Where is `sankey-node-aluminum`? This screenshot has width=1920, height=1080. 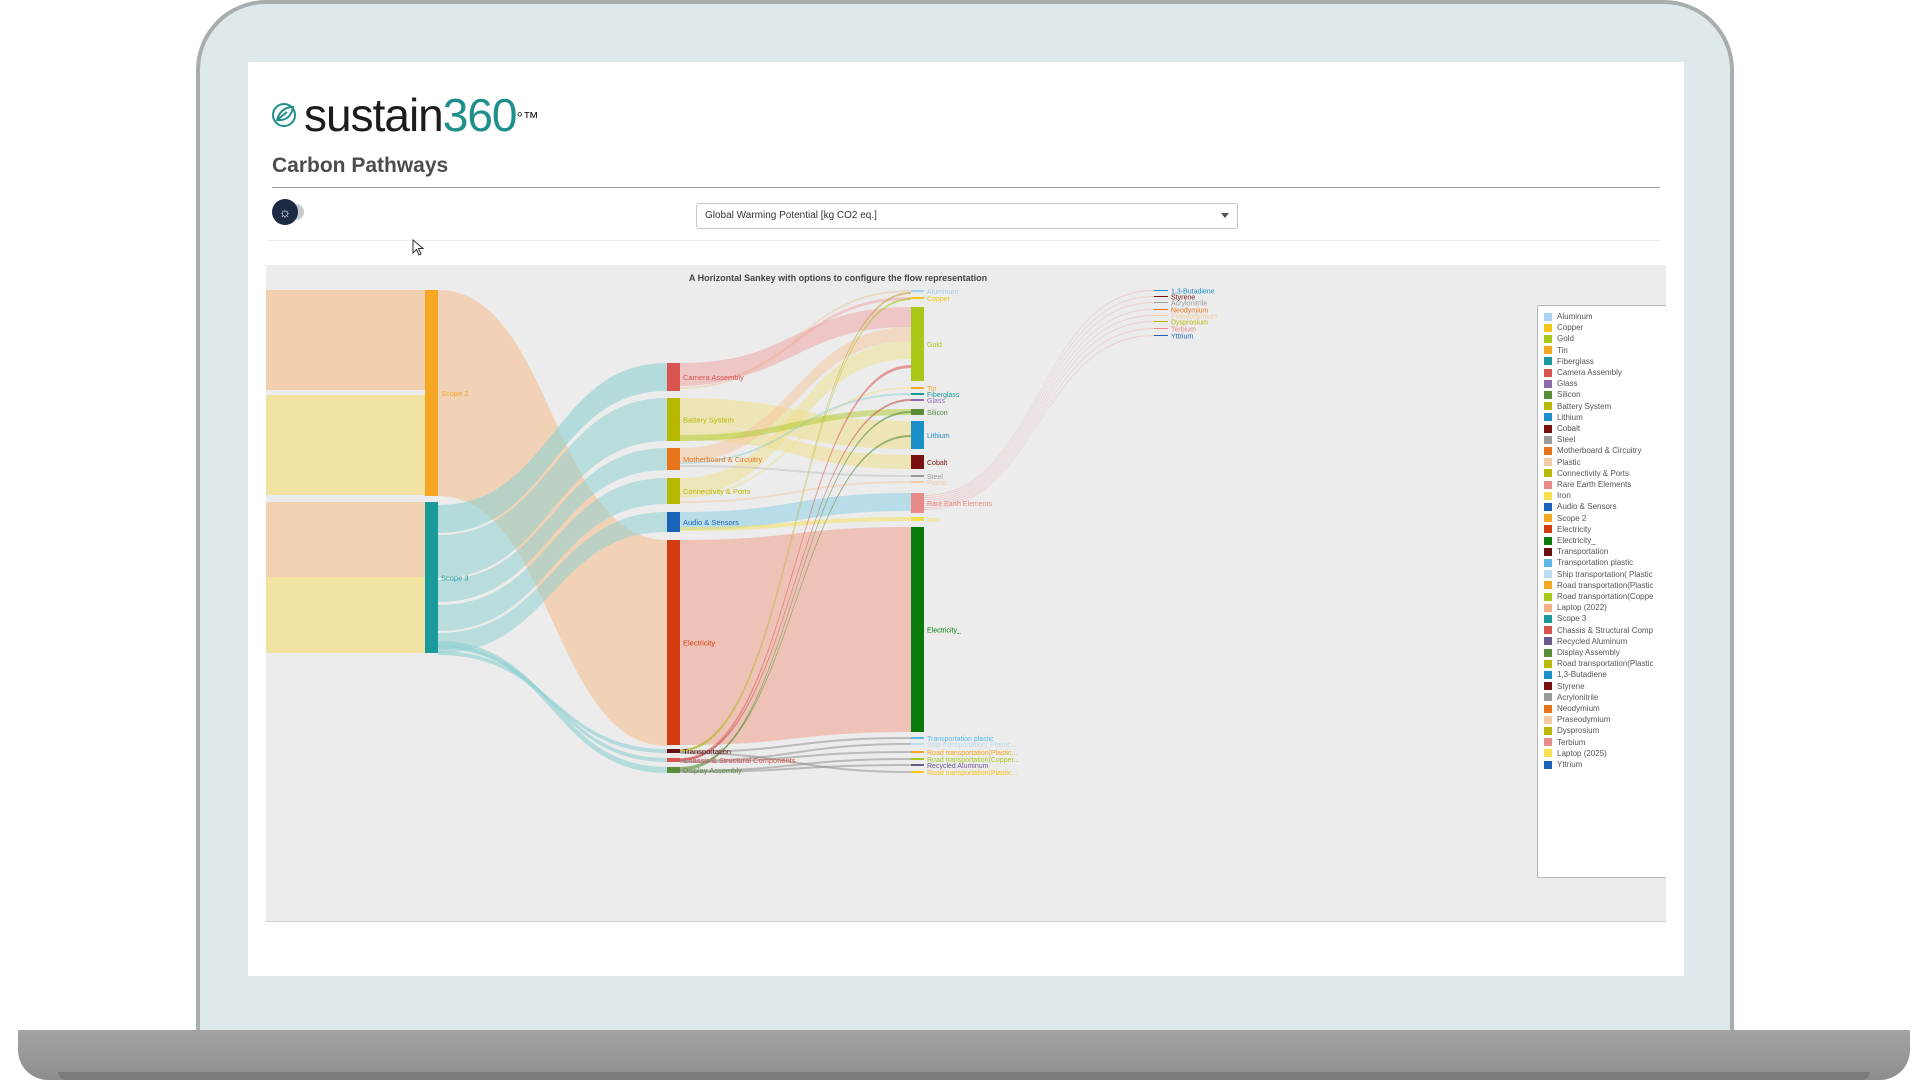 sankey-node-aluminum is located at coordinates (917, 291).